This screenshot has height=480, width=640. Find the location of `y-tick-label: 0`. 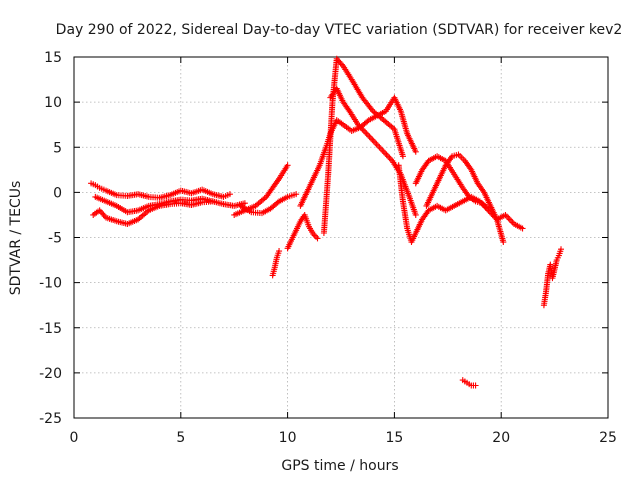

y-tick-label: 0 is located at coordinates (57, 193).